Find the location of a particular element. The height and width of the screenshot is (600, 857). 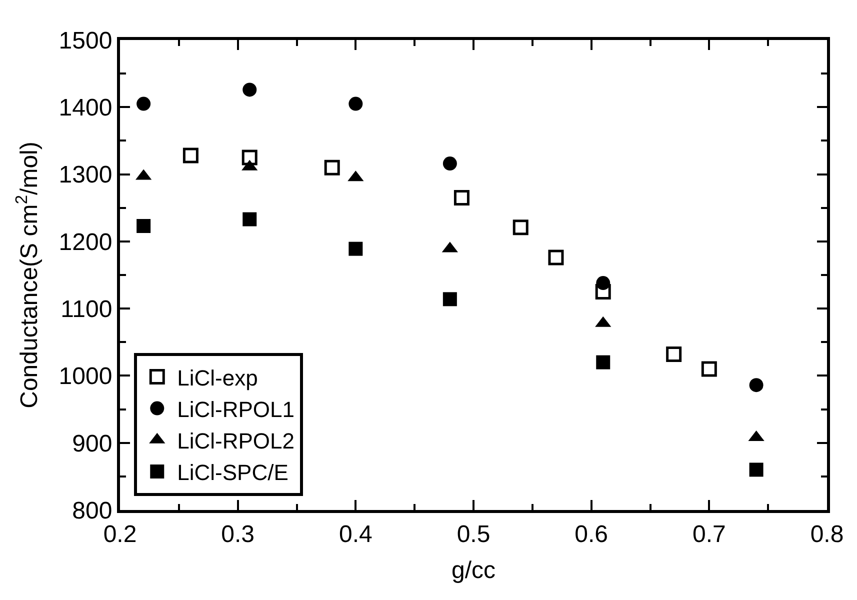

y-tick-label: 1500 is located at coordinates (85, 40).